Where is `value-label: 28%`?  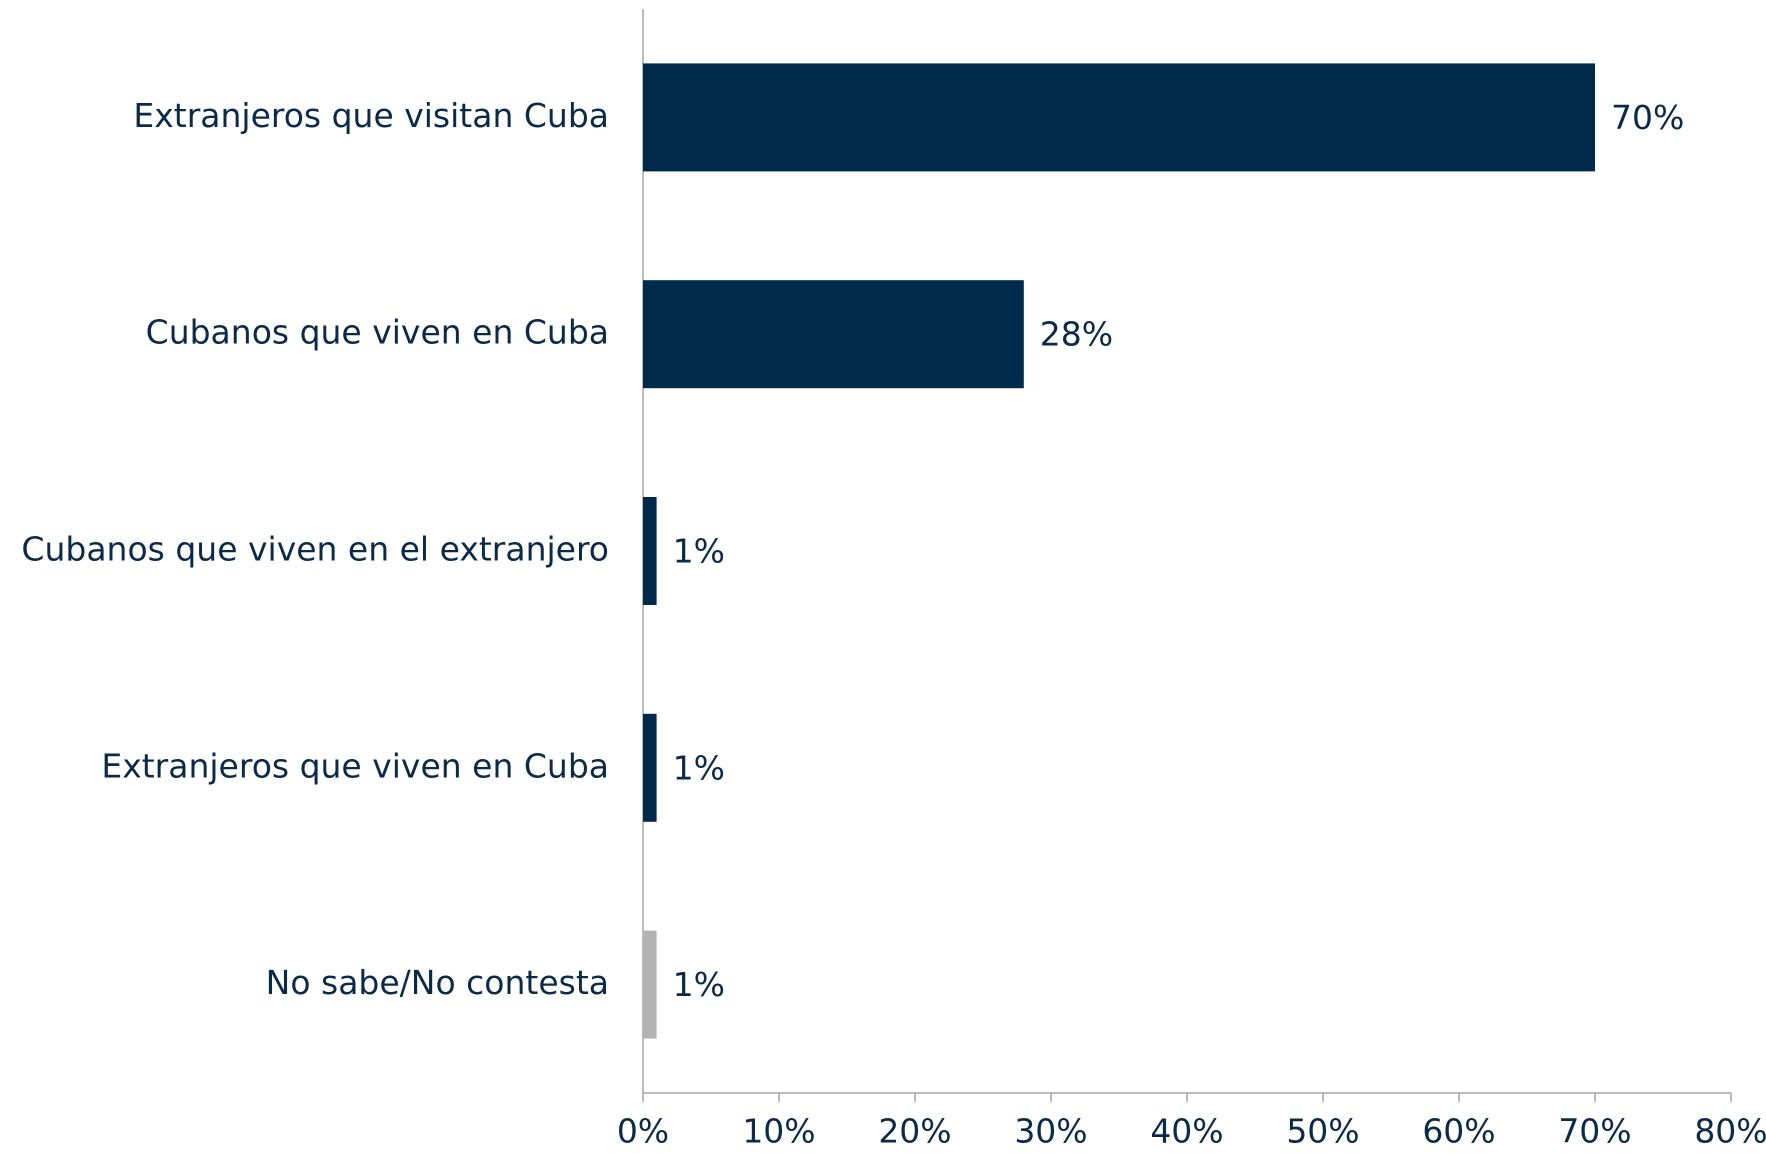 value-label: 28% is located at coordinates (1076, 334).